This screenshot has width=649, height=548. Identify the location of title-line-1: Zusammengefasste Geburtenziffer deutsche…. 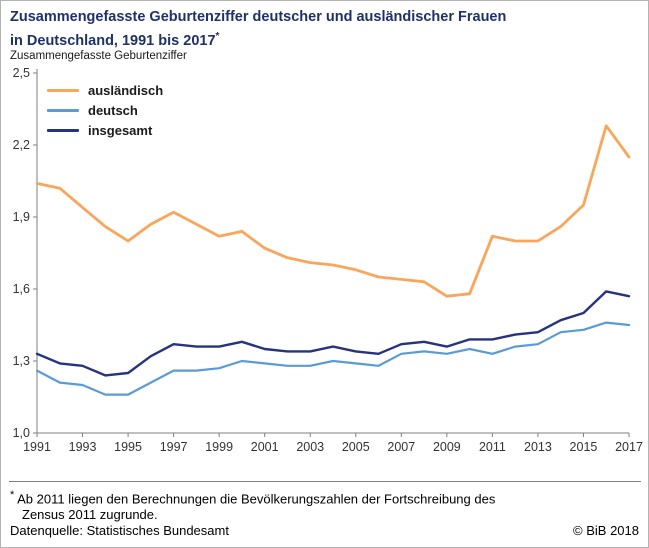
(258, 17).